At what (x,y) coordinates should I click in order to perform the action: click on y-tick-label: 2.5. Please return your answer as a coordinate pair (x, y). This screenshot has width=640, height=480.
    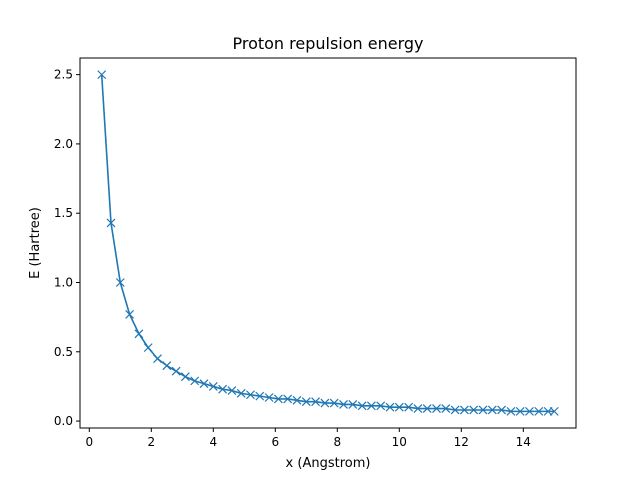
    Looking at the image, I should click on (63, 75).